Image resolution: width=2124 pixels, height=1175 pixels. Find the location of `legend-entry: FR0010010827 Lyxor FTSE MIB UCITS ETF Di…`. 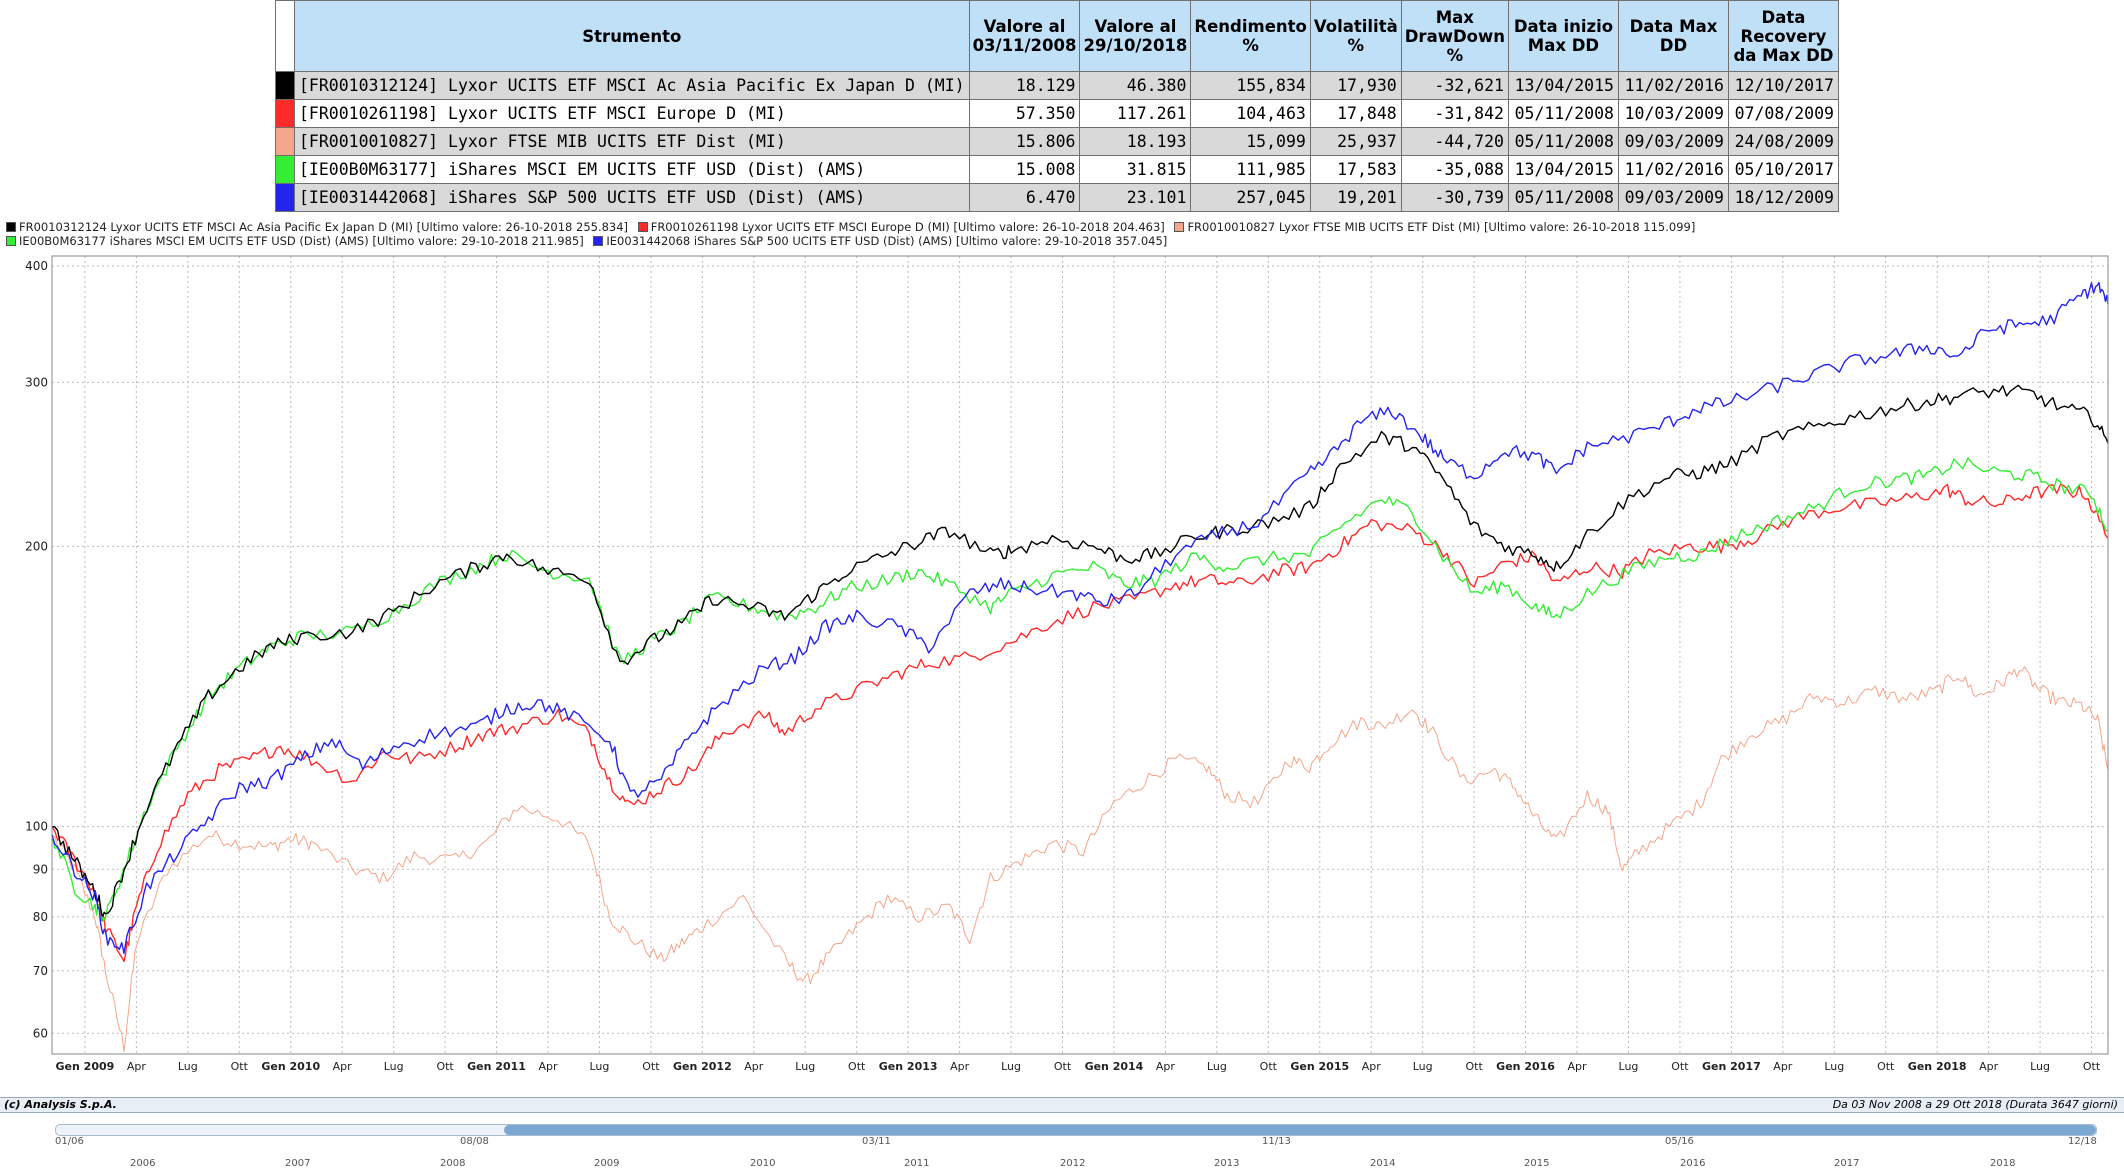

legend-entry: FR0010010827 Lyxor FTSE MIB UCITS ETF Di… is located at coordinates (1434, 227).